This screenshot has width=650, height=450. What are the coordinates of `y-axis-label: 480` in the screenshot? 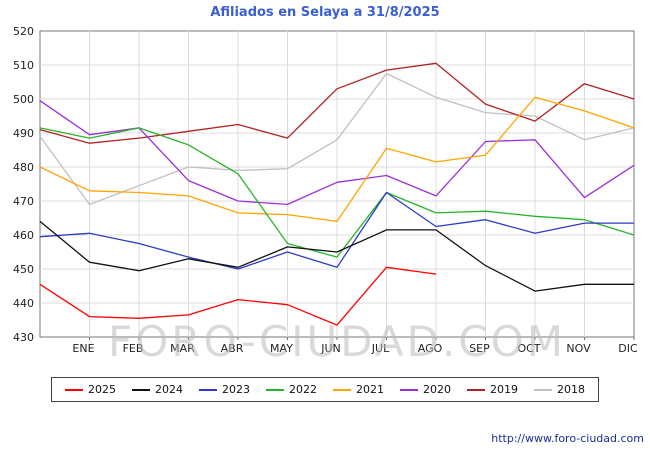 It's located at (23, 167).